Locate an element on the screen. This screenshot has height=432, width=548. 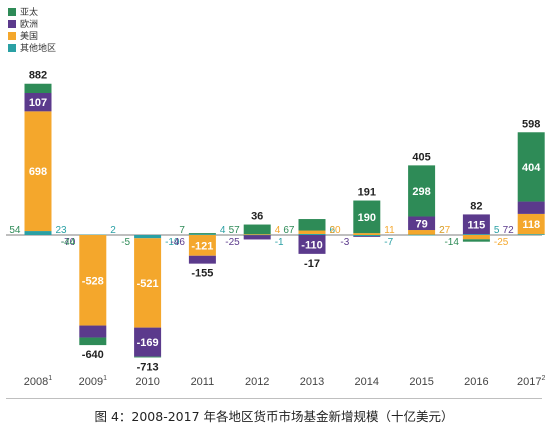
bar-other-2013 is located at coordinates (312, 234).